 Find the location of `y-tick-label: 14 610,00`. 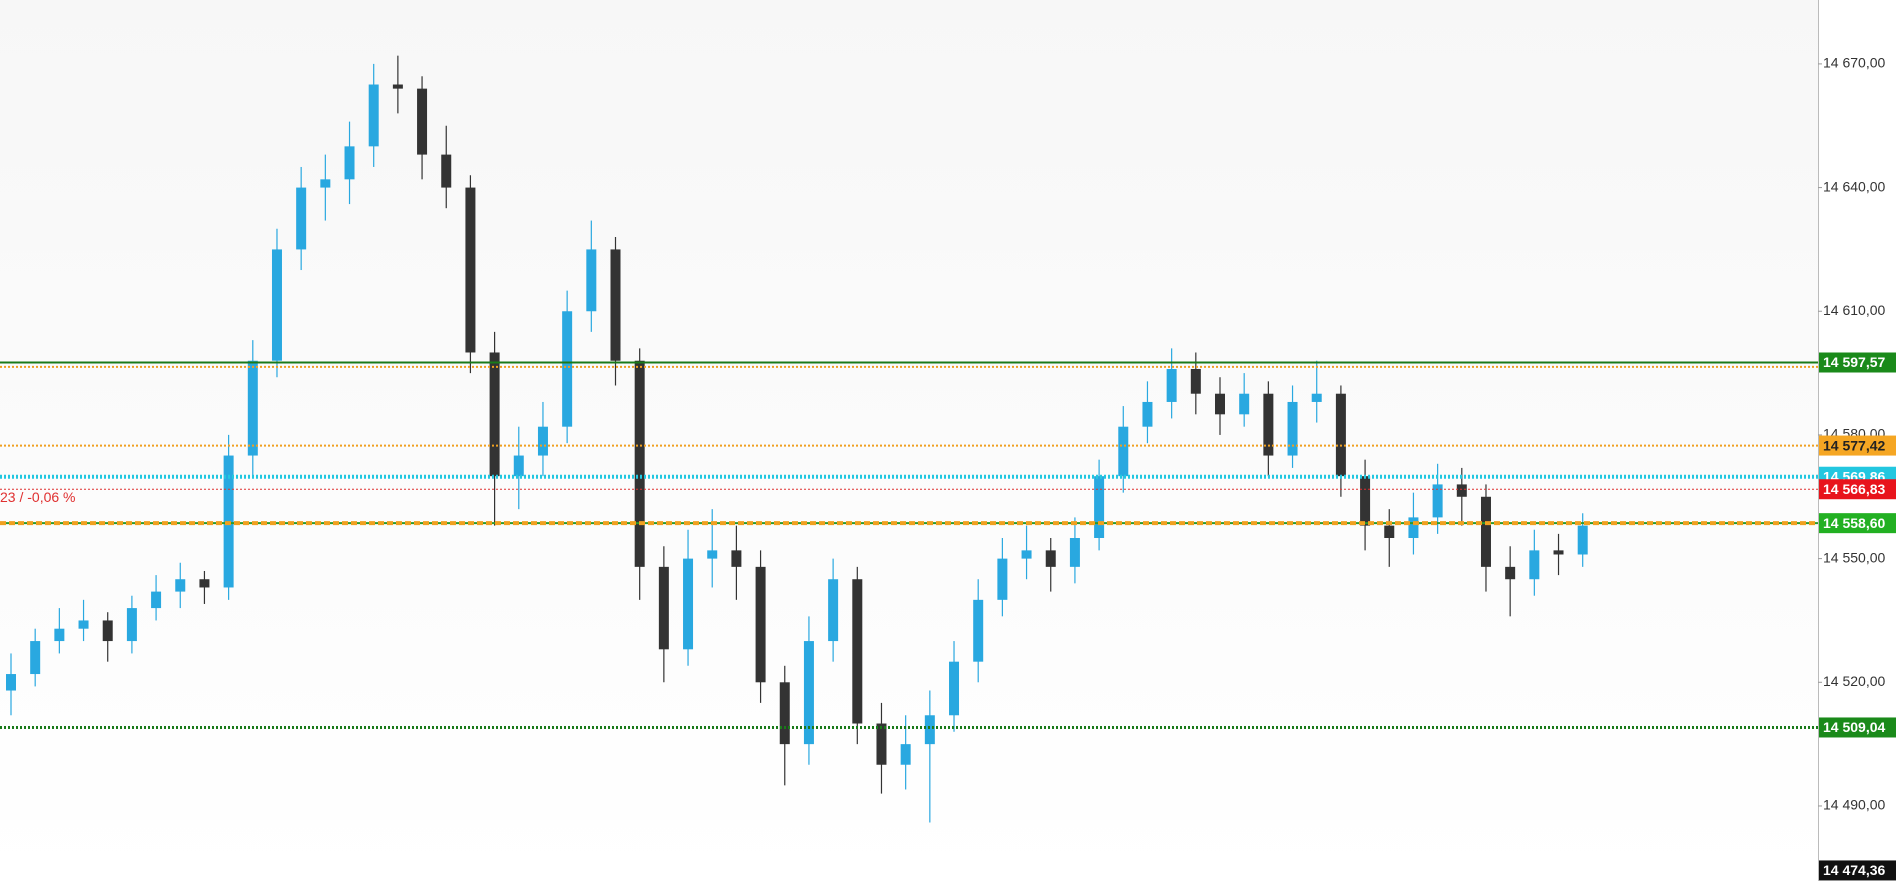

y-tick-label: 14 610,00 is located at coordinates (1854, 310).